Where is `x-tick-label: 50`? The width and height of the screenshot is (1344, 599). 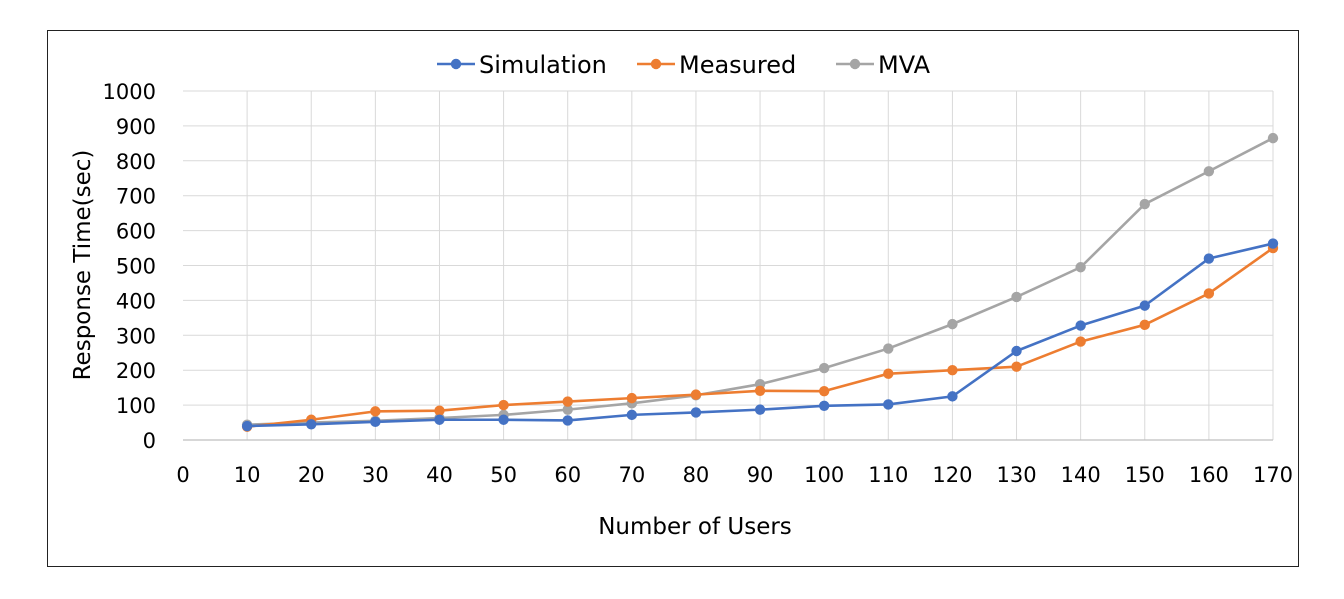
x-tick-label: 50 is located at coordinates (503, 475).